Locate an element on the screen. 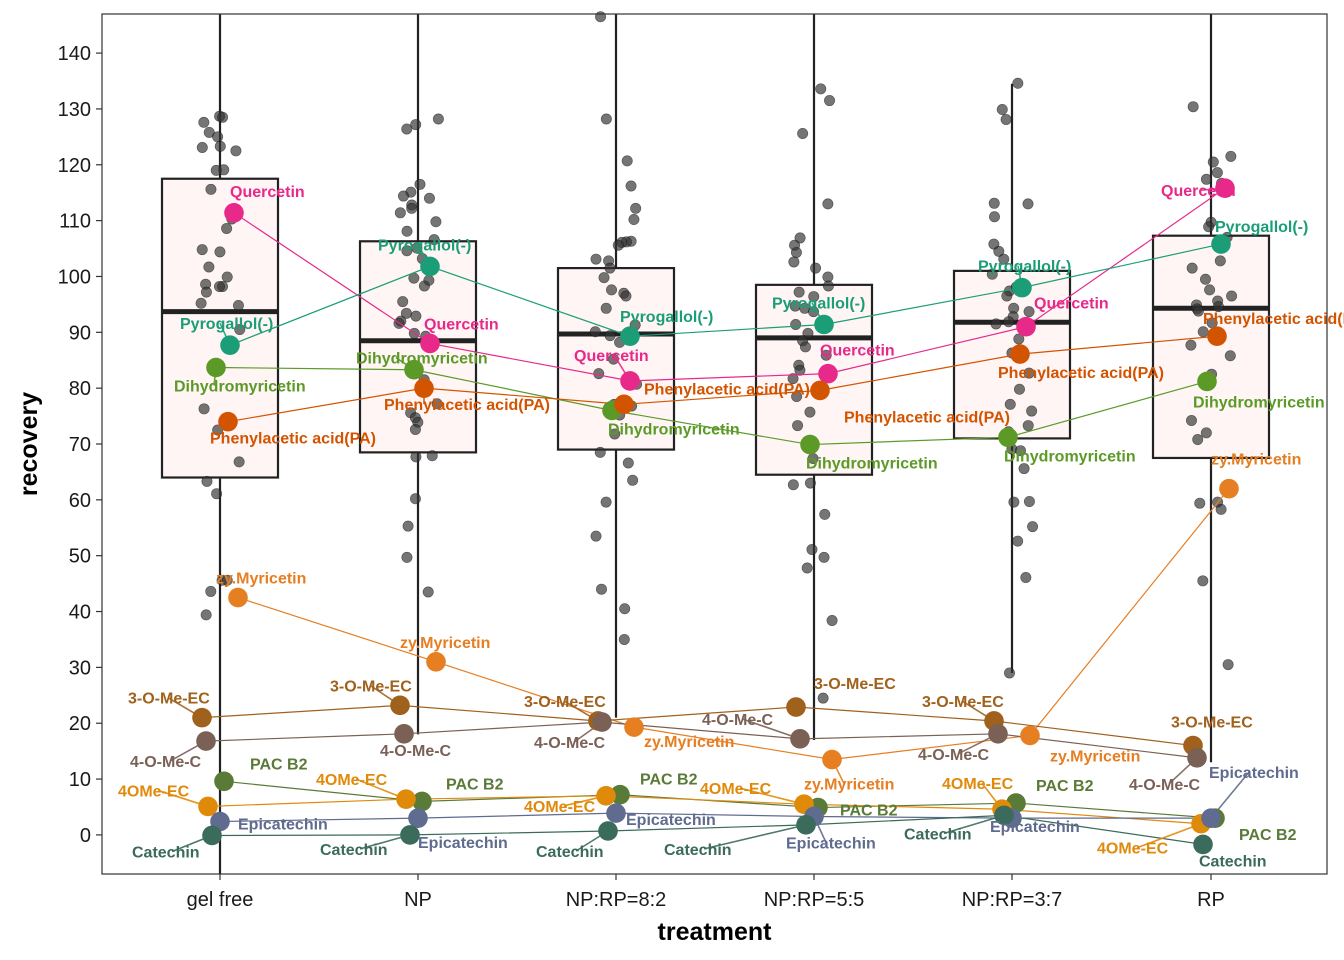  point-label-phenylacetic-acid-pa-gel-free: Phenylacetic acid(PA) is located at coordinates (293, 439).